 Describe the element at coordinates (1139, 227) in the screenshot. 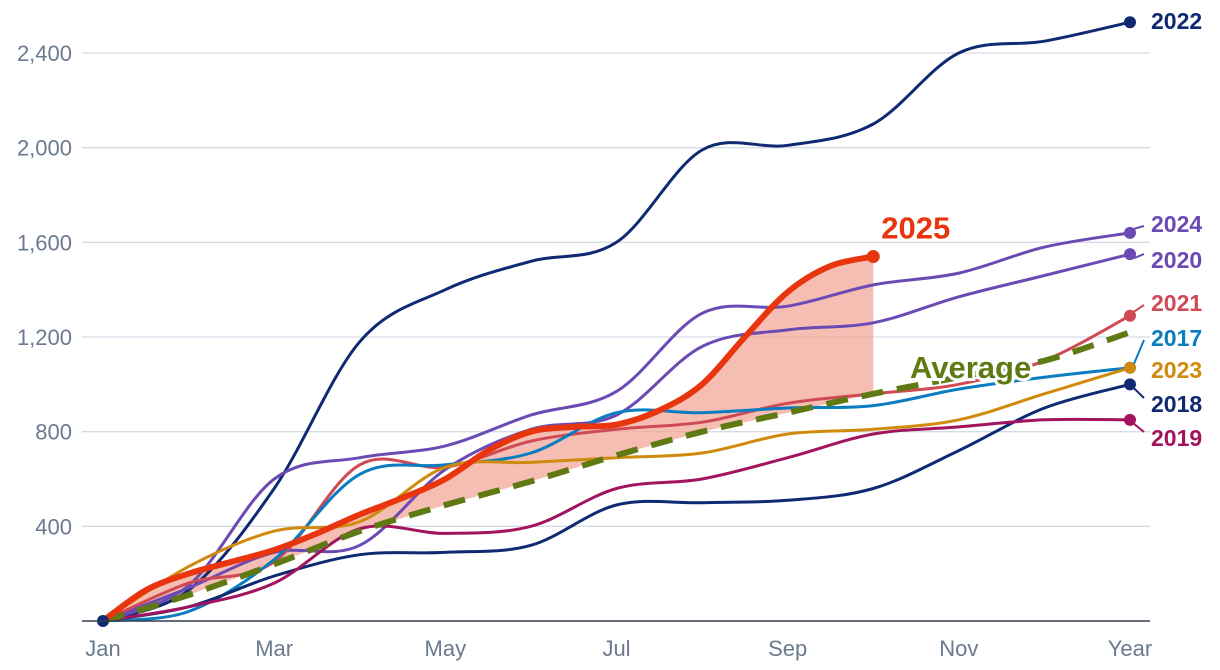

I see `label-leader-2024` at that location.